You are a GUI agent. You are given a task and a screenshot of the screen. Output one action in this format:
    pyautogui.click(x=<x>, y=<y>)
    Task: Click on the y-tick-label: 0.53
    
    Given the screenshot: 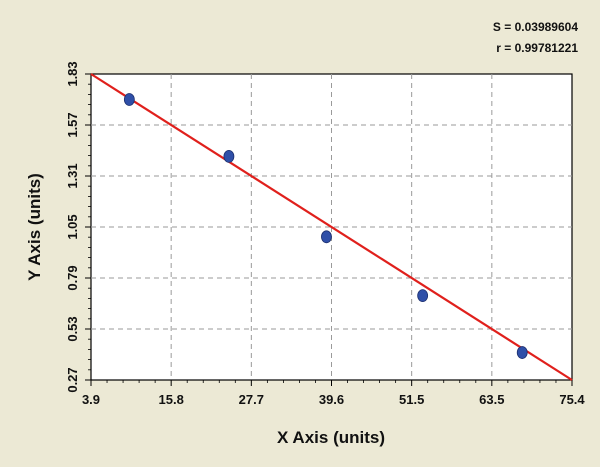 What is the action you would take?
    pyautogui.click(x=72, y=328)
    